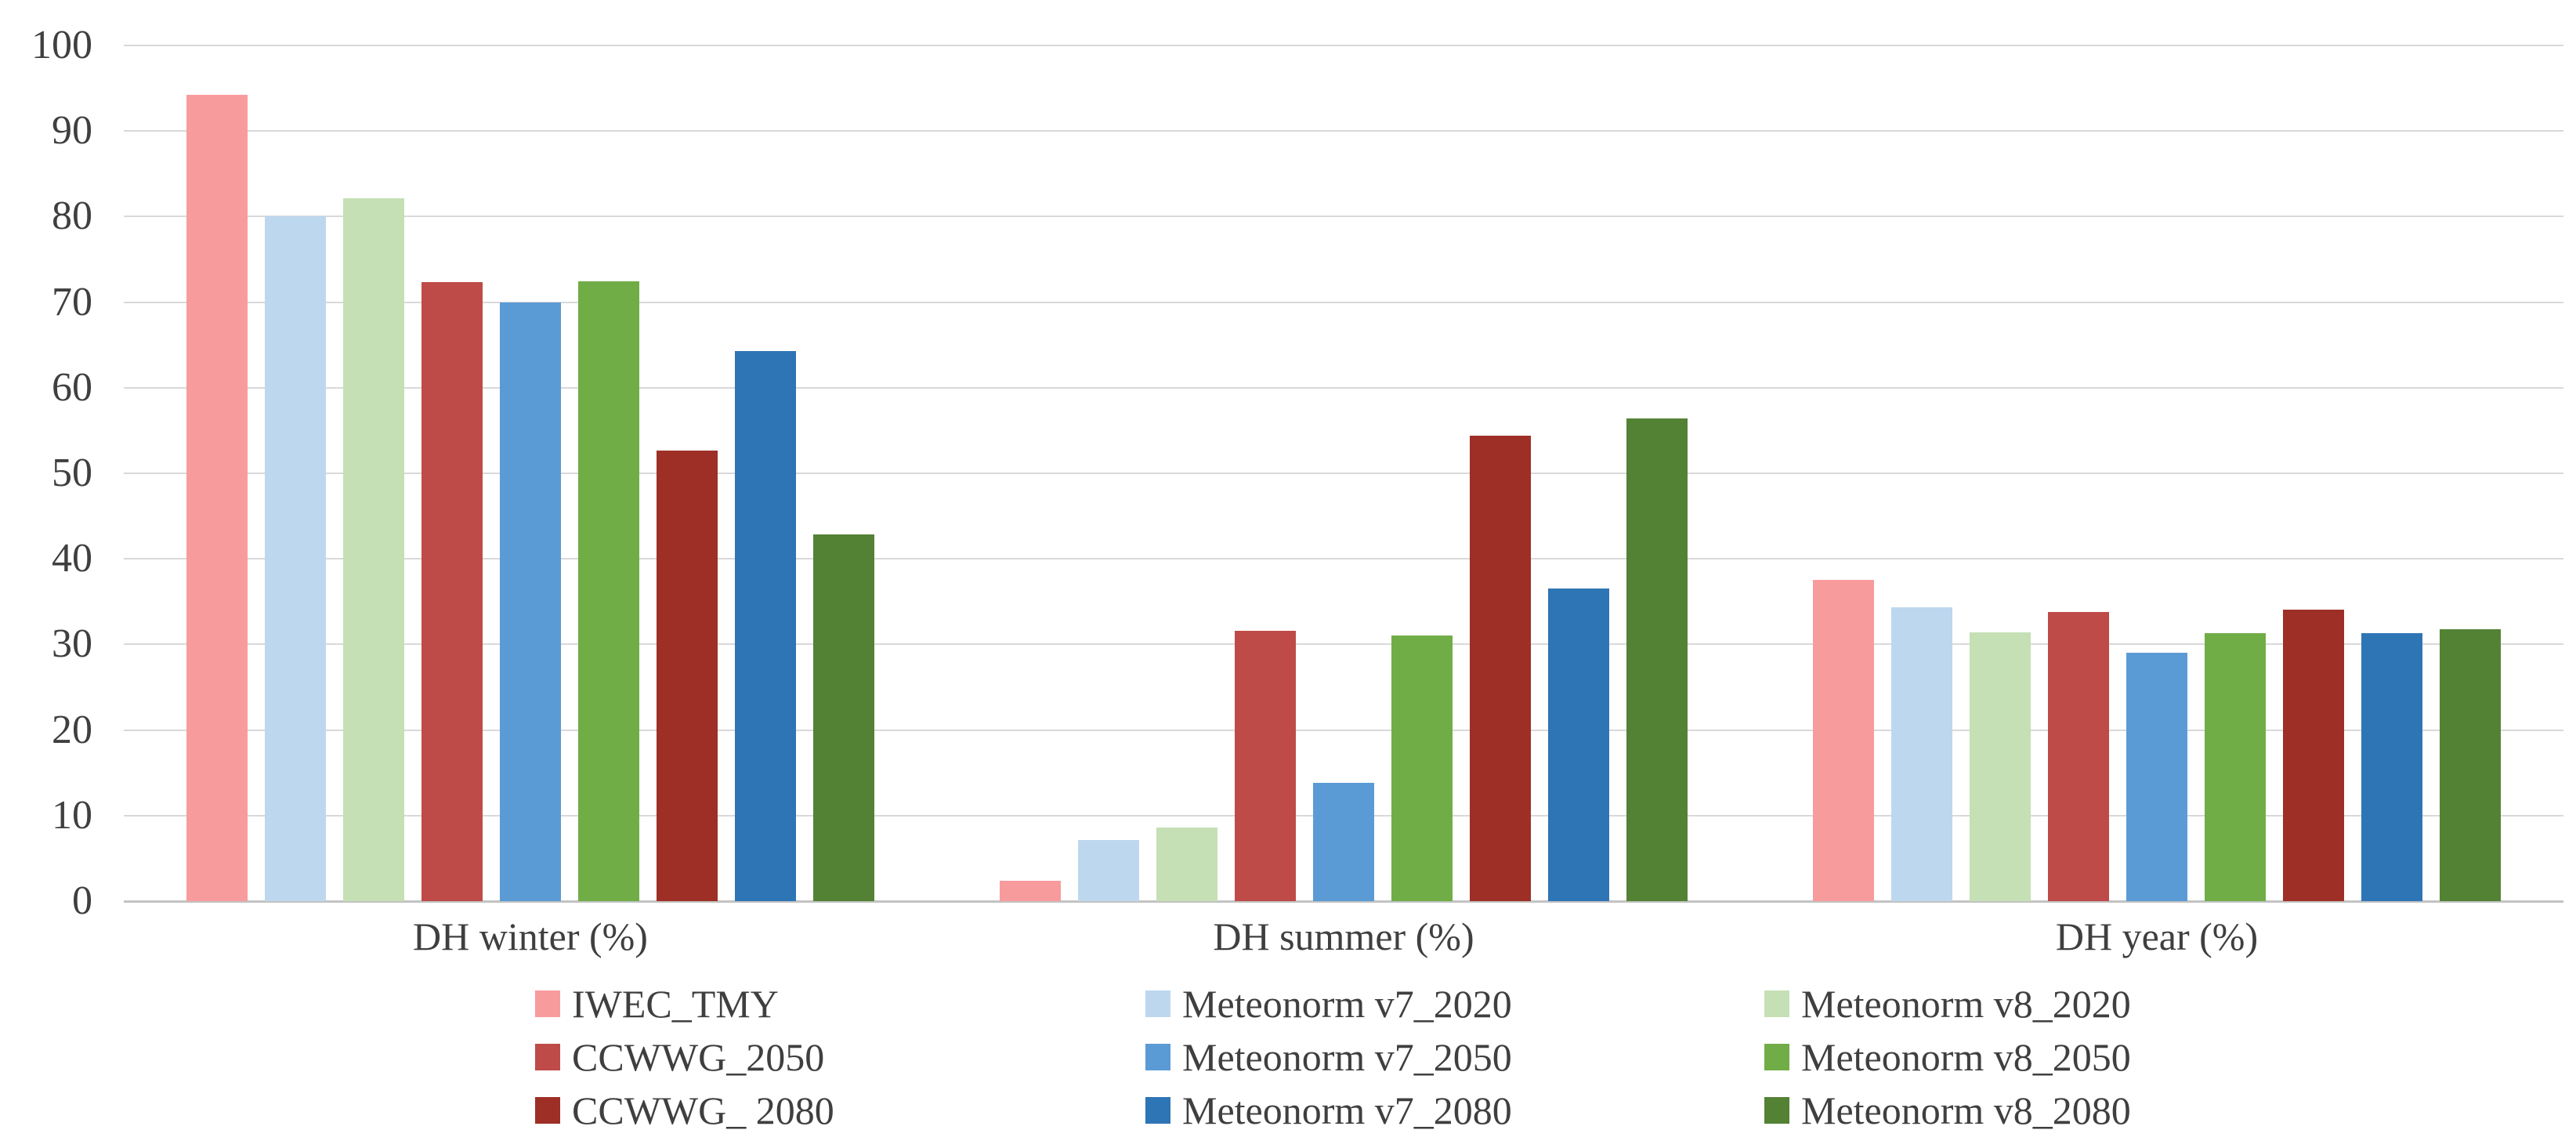 The height and width of the screenshot is (1148, 2576). I want to click on legend-label: CCWWG_2050, so click(698, 1057).